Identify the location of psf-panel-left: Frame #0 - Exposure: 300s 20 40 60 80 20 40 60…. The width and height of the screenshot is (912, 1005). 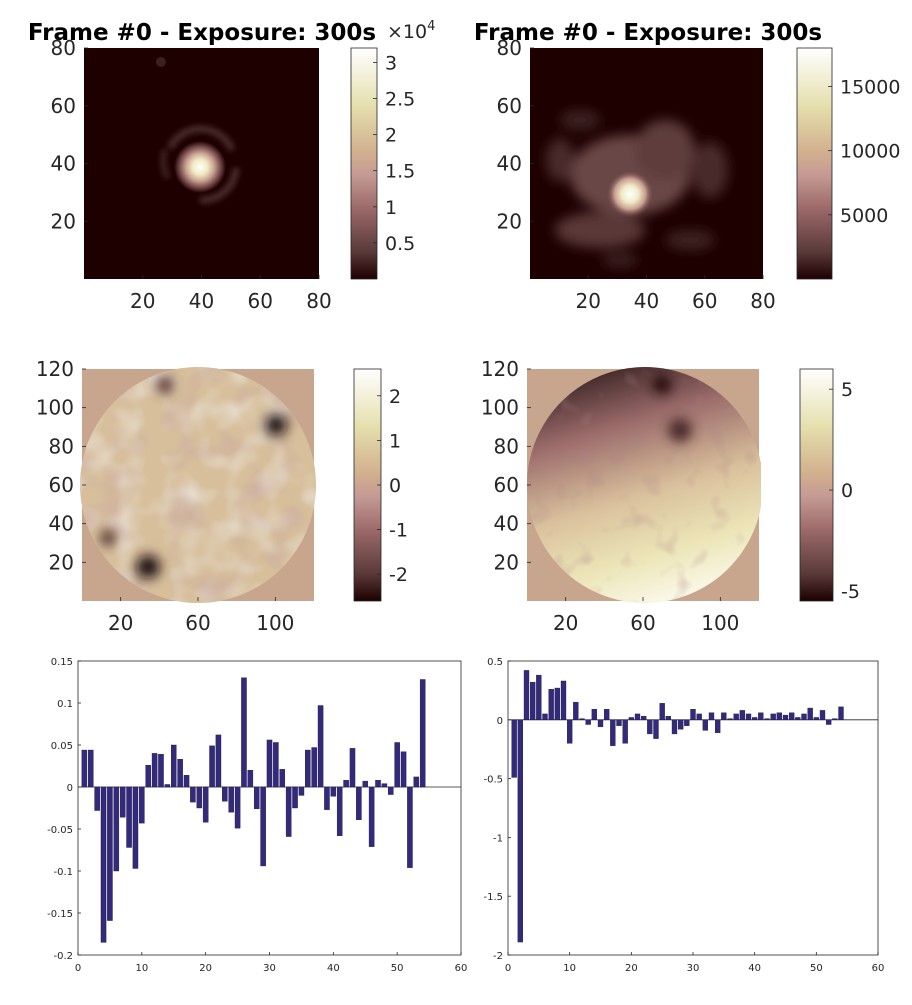
(232, 166).